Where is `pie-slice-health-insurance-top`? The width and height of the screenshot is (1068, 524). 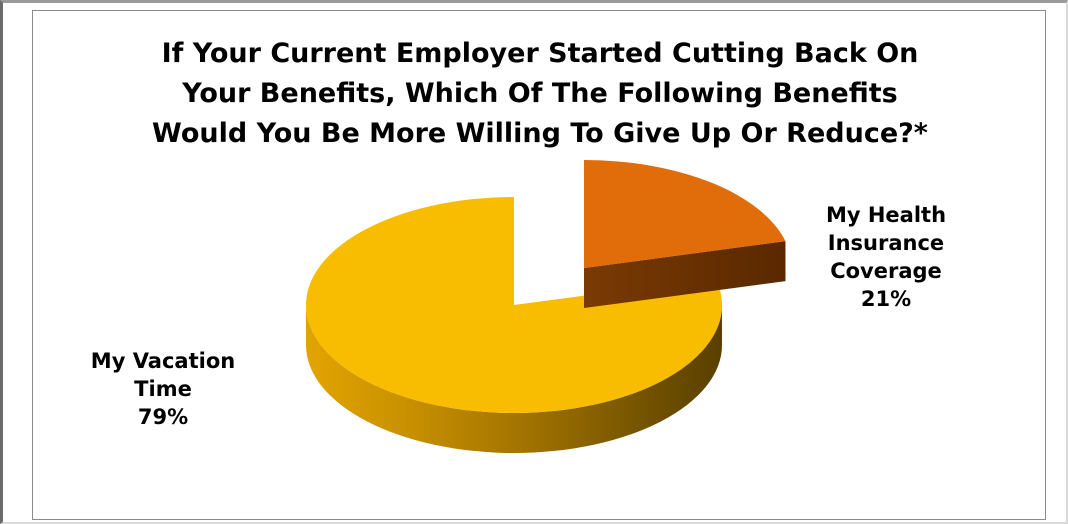
pie-slice-health-insurance-top is located at coordinates (685, 214).